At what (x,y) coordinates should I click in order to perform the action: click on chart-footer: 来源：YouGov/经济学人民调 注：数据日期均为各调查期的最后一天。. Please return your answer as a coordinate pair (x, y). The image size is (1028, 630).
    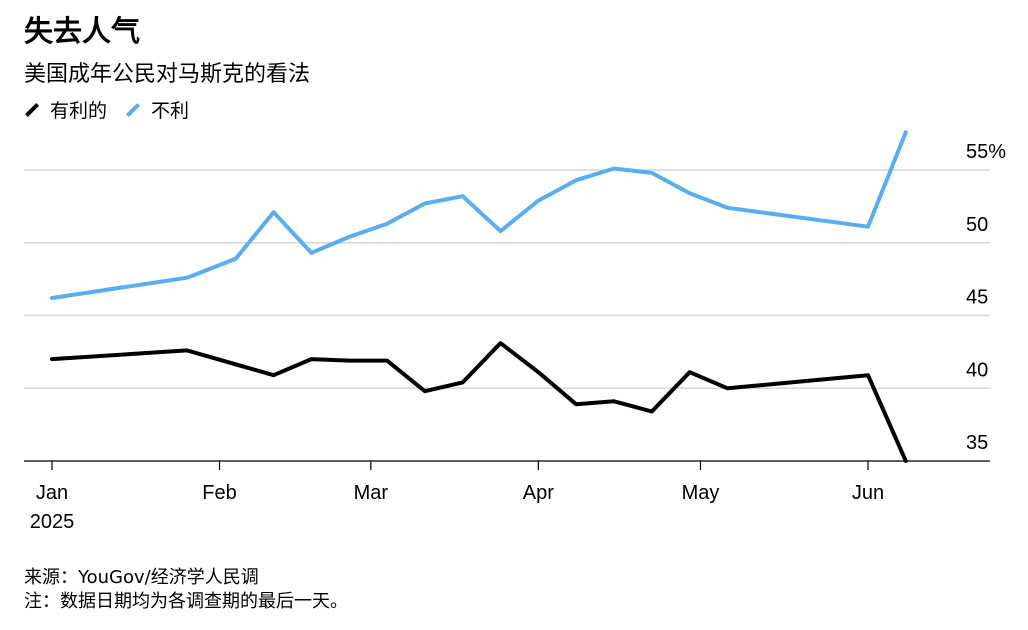
    Looking at the image, I should click on (186, 590).